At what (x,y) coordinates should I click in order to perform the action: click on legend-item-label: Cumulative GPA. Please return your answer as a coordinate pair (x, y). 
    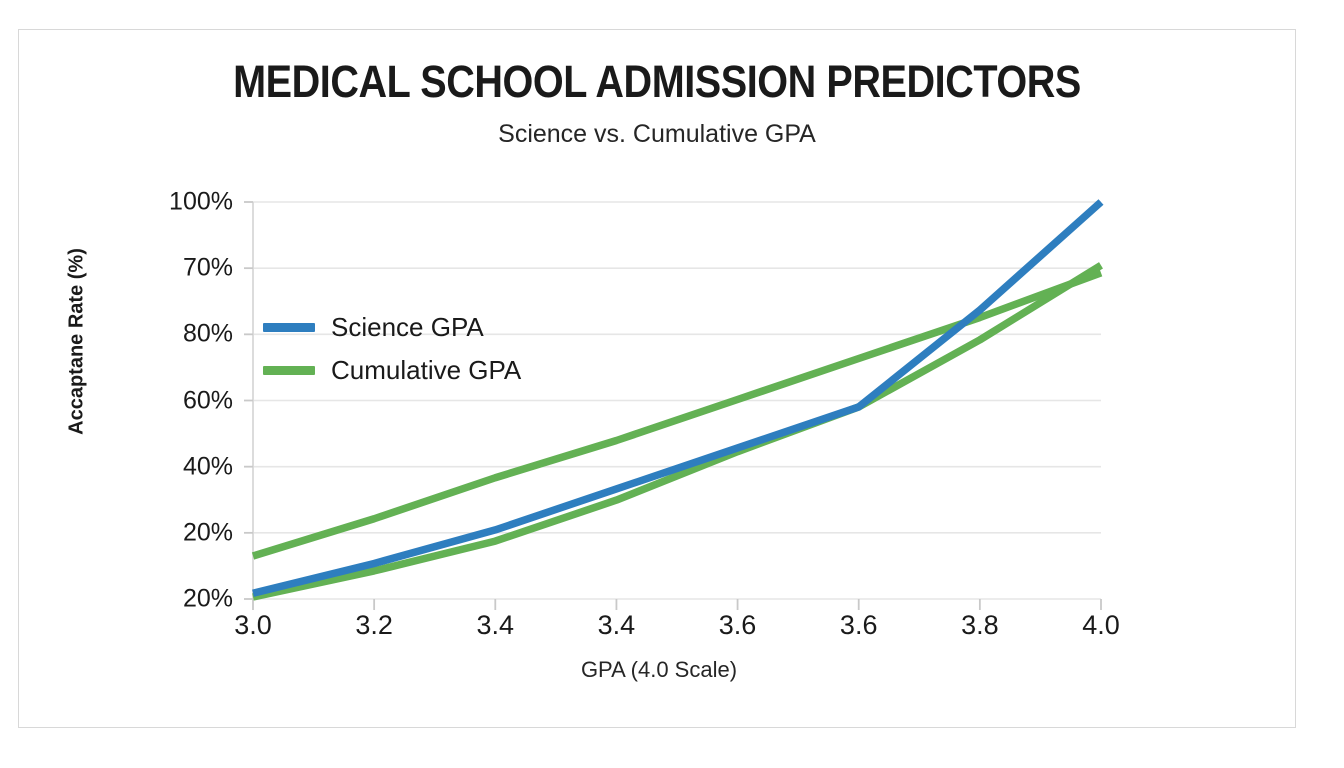
    Looking at the image, I should click on (426, 370).